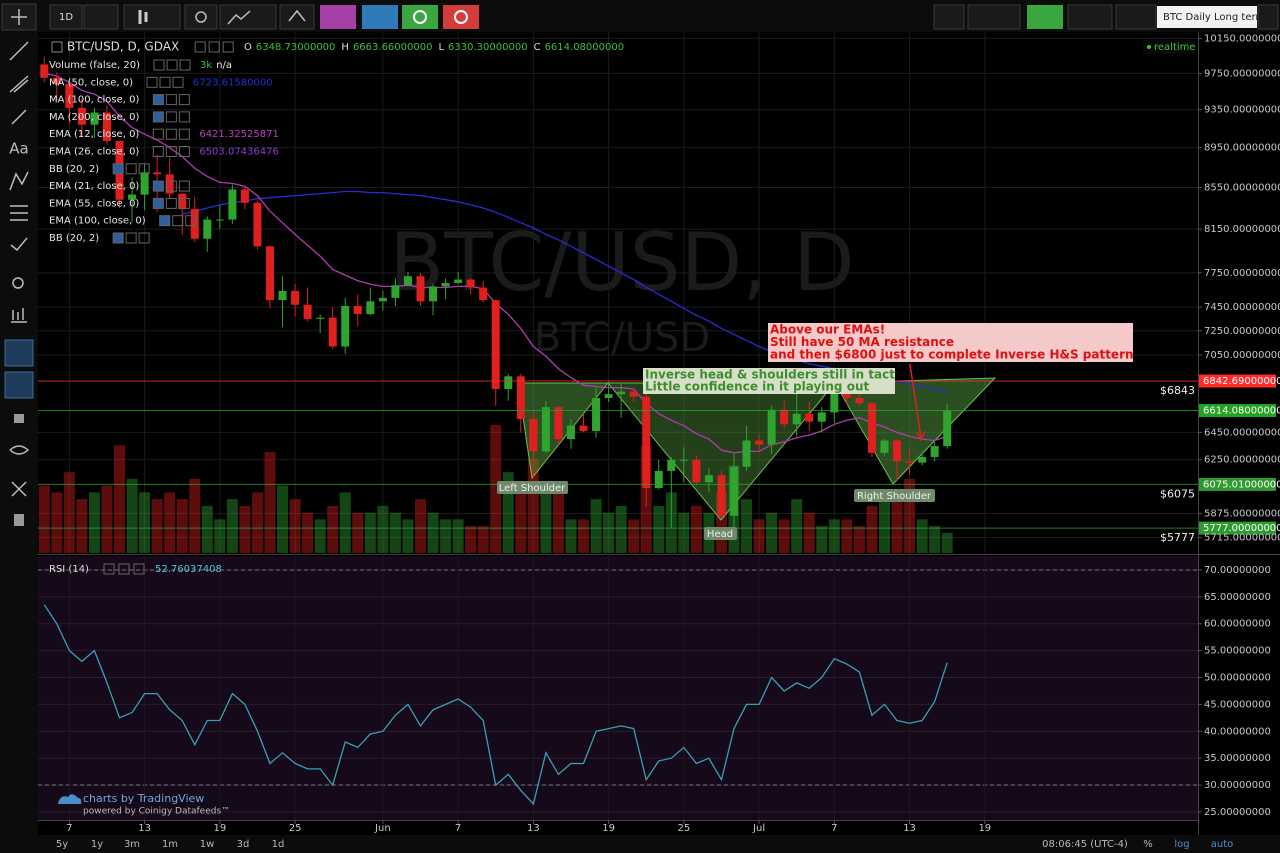 The height and width of the screenshot is (853, 1280). I want to click on fib-tool, so click(19, 84).